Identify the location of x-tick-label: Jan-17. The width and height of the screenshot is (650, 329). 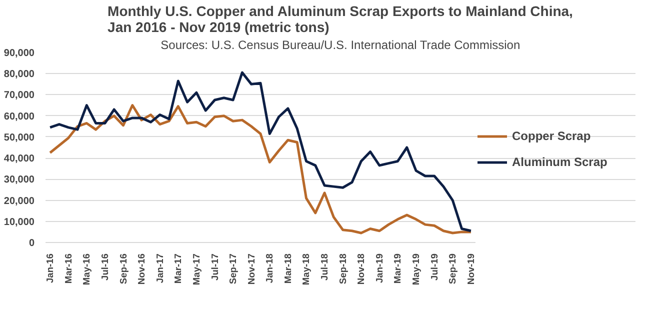
(159, 268).